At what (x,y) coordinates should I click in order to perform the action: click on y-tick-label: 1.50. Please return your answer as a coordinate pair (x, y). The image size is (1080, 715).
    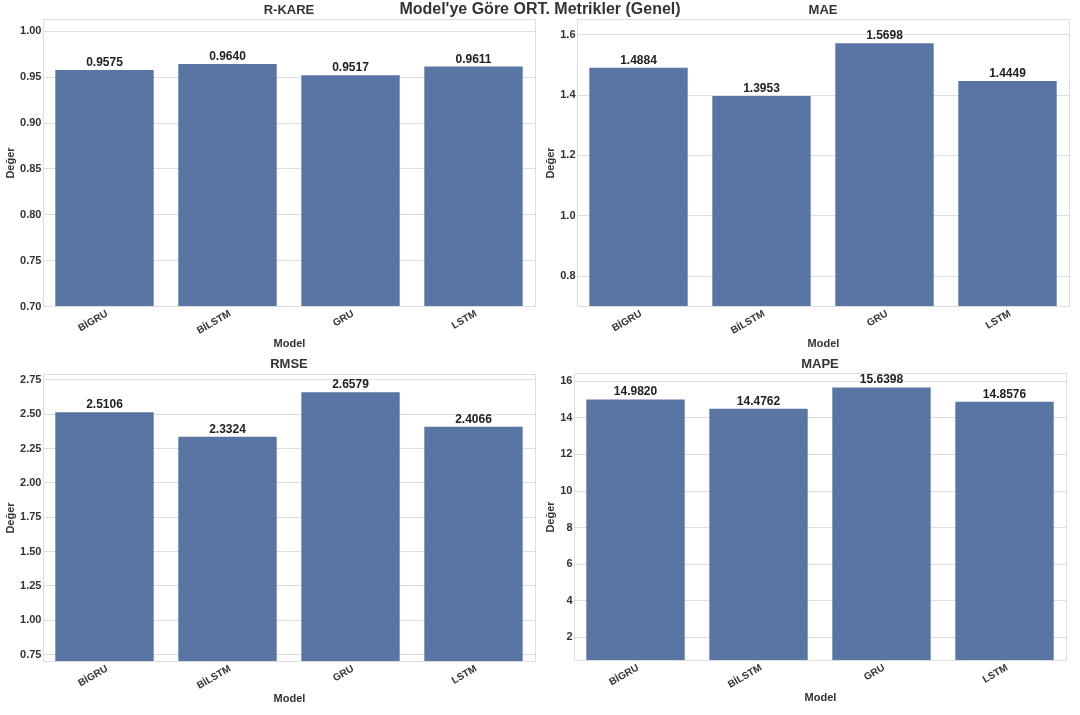
    Looking at the image, I should click on (31, 550).